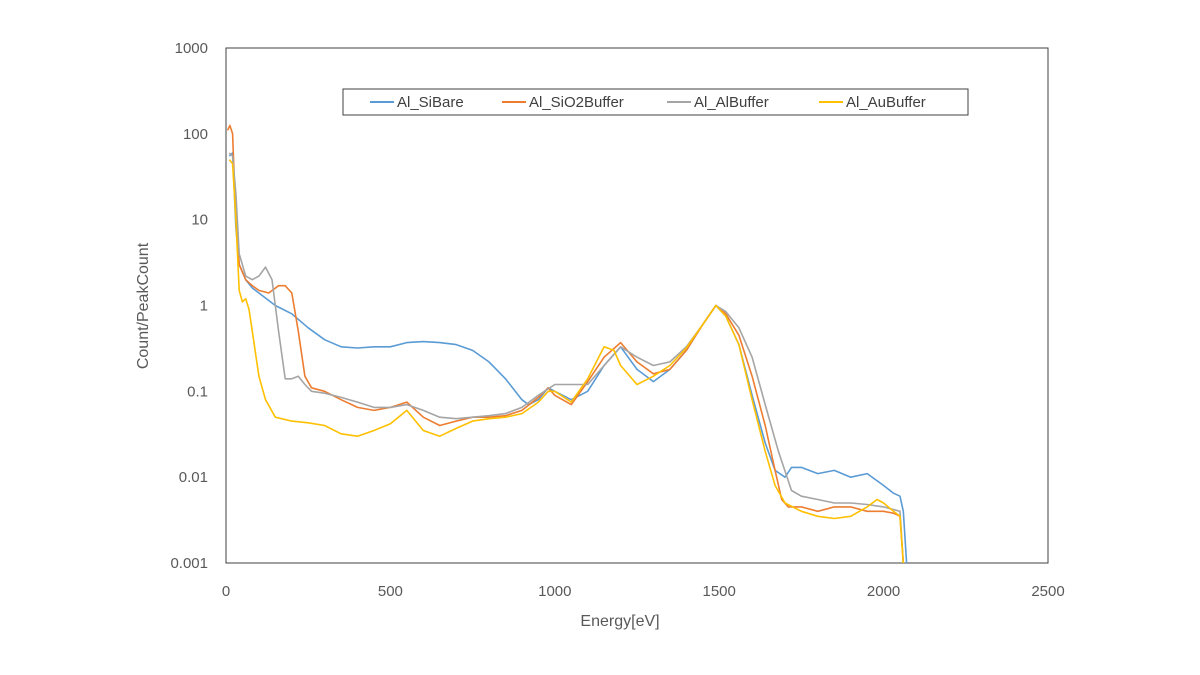  I want to click on y-tick-label: 1000, so click(191, 48).